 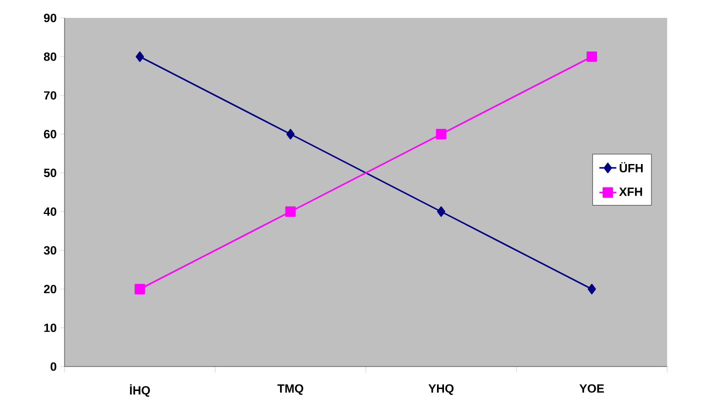 I want to click on y-tick-label: 50, so click(x=50, y=172).